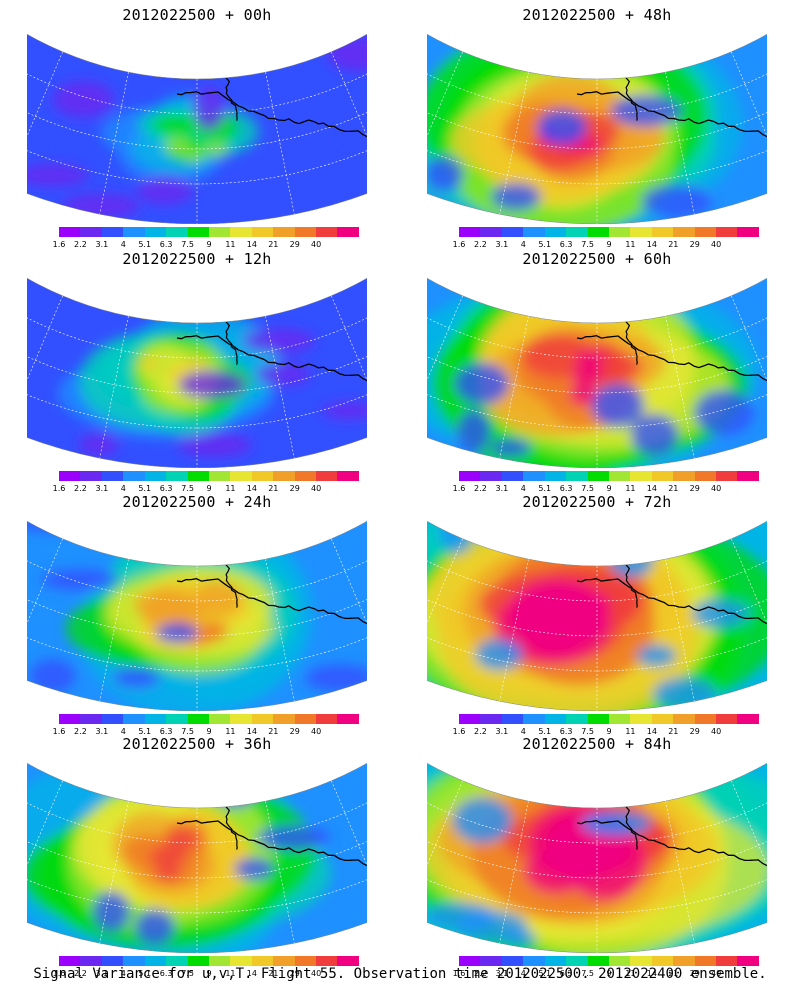 Image resolution: width=800 pixels, height=1000 pixels. Describe the element at coordinates (212, 383) in the screenshot. I see `variance-field` at that location.